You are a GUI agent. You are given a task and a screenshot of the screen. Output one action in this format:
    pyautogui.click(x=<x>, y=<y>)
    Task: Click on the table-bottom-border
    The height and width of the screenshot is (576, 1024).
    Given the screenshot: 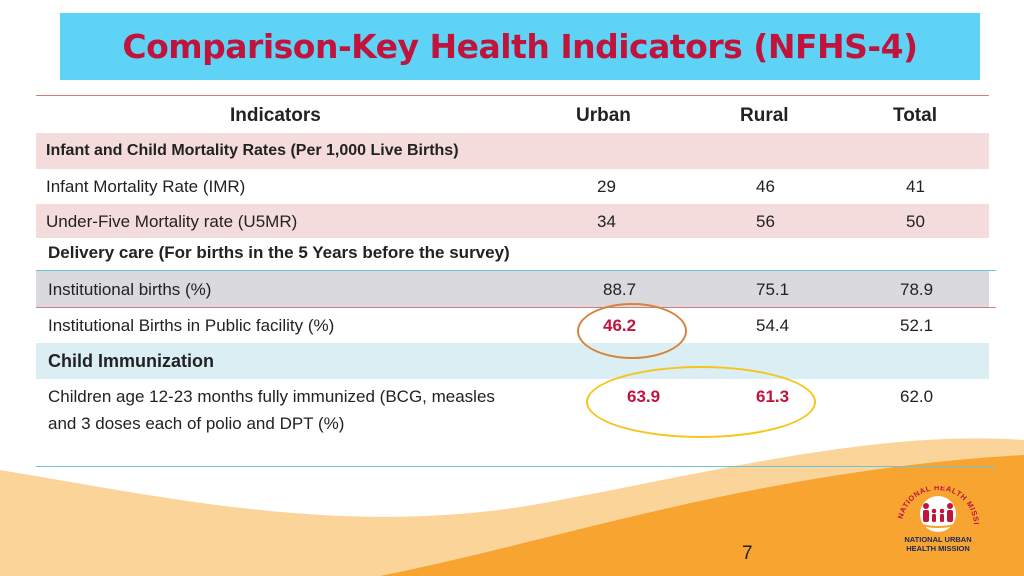 What is the action you would take?
    pyautogui.click(x=516, y=466)
    